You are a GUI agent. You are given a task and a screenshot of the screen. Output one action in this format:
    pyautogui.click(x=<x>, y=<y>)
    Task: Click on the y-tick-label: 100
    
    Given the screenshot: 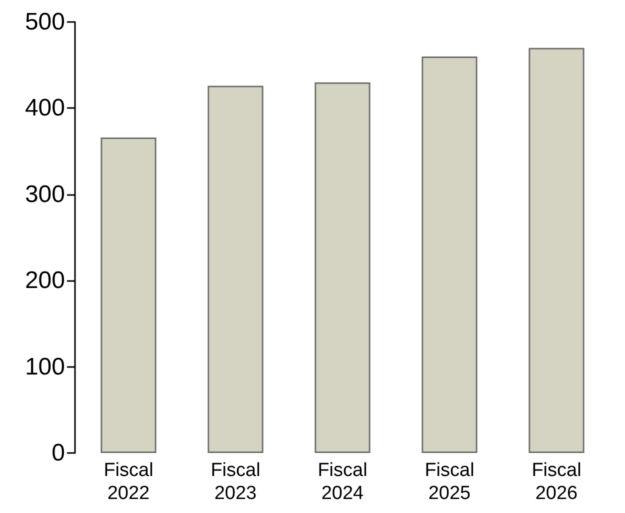 What is the action you would take?
    pyautogui.click(x=44, y=366)
    